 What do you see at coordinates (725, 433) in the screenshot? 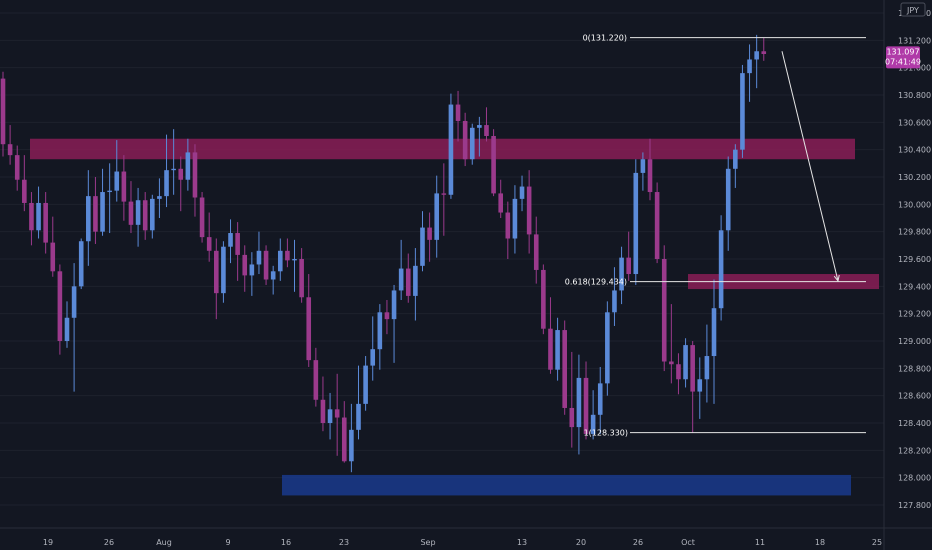
I see `fib-level: 1(128.330)` at bounding box center [725, 433].